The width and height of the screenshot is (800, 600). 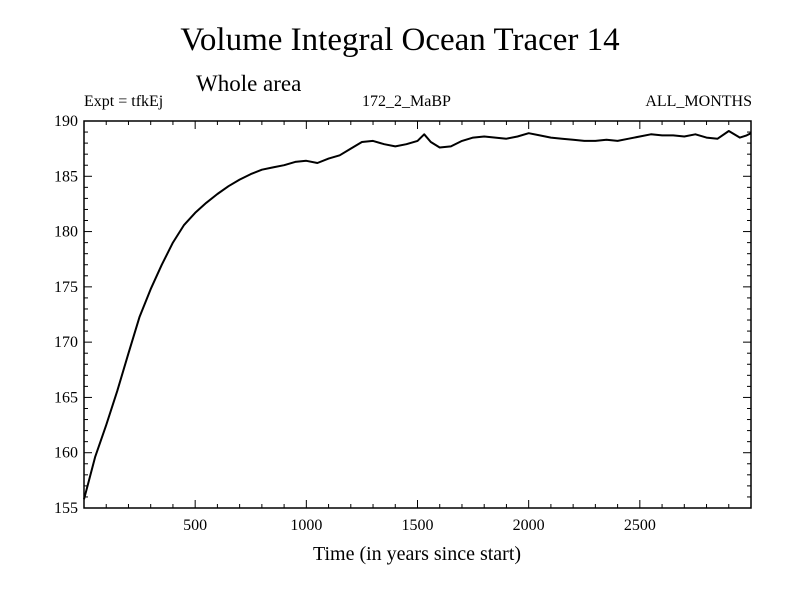 I want to click on chart-title: Volume Integral Ocean Tracer 14, so click(x=400, y=40).